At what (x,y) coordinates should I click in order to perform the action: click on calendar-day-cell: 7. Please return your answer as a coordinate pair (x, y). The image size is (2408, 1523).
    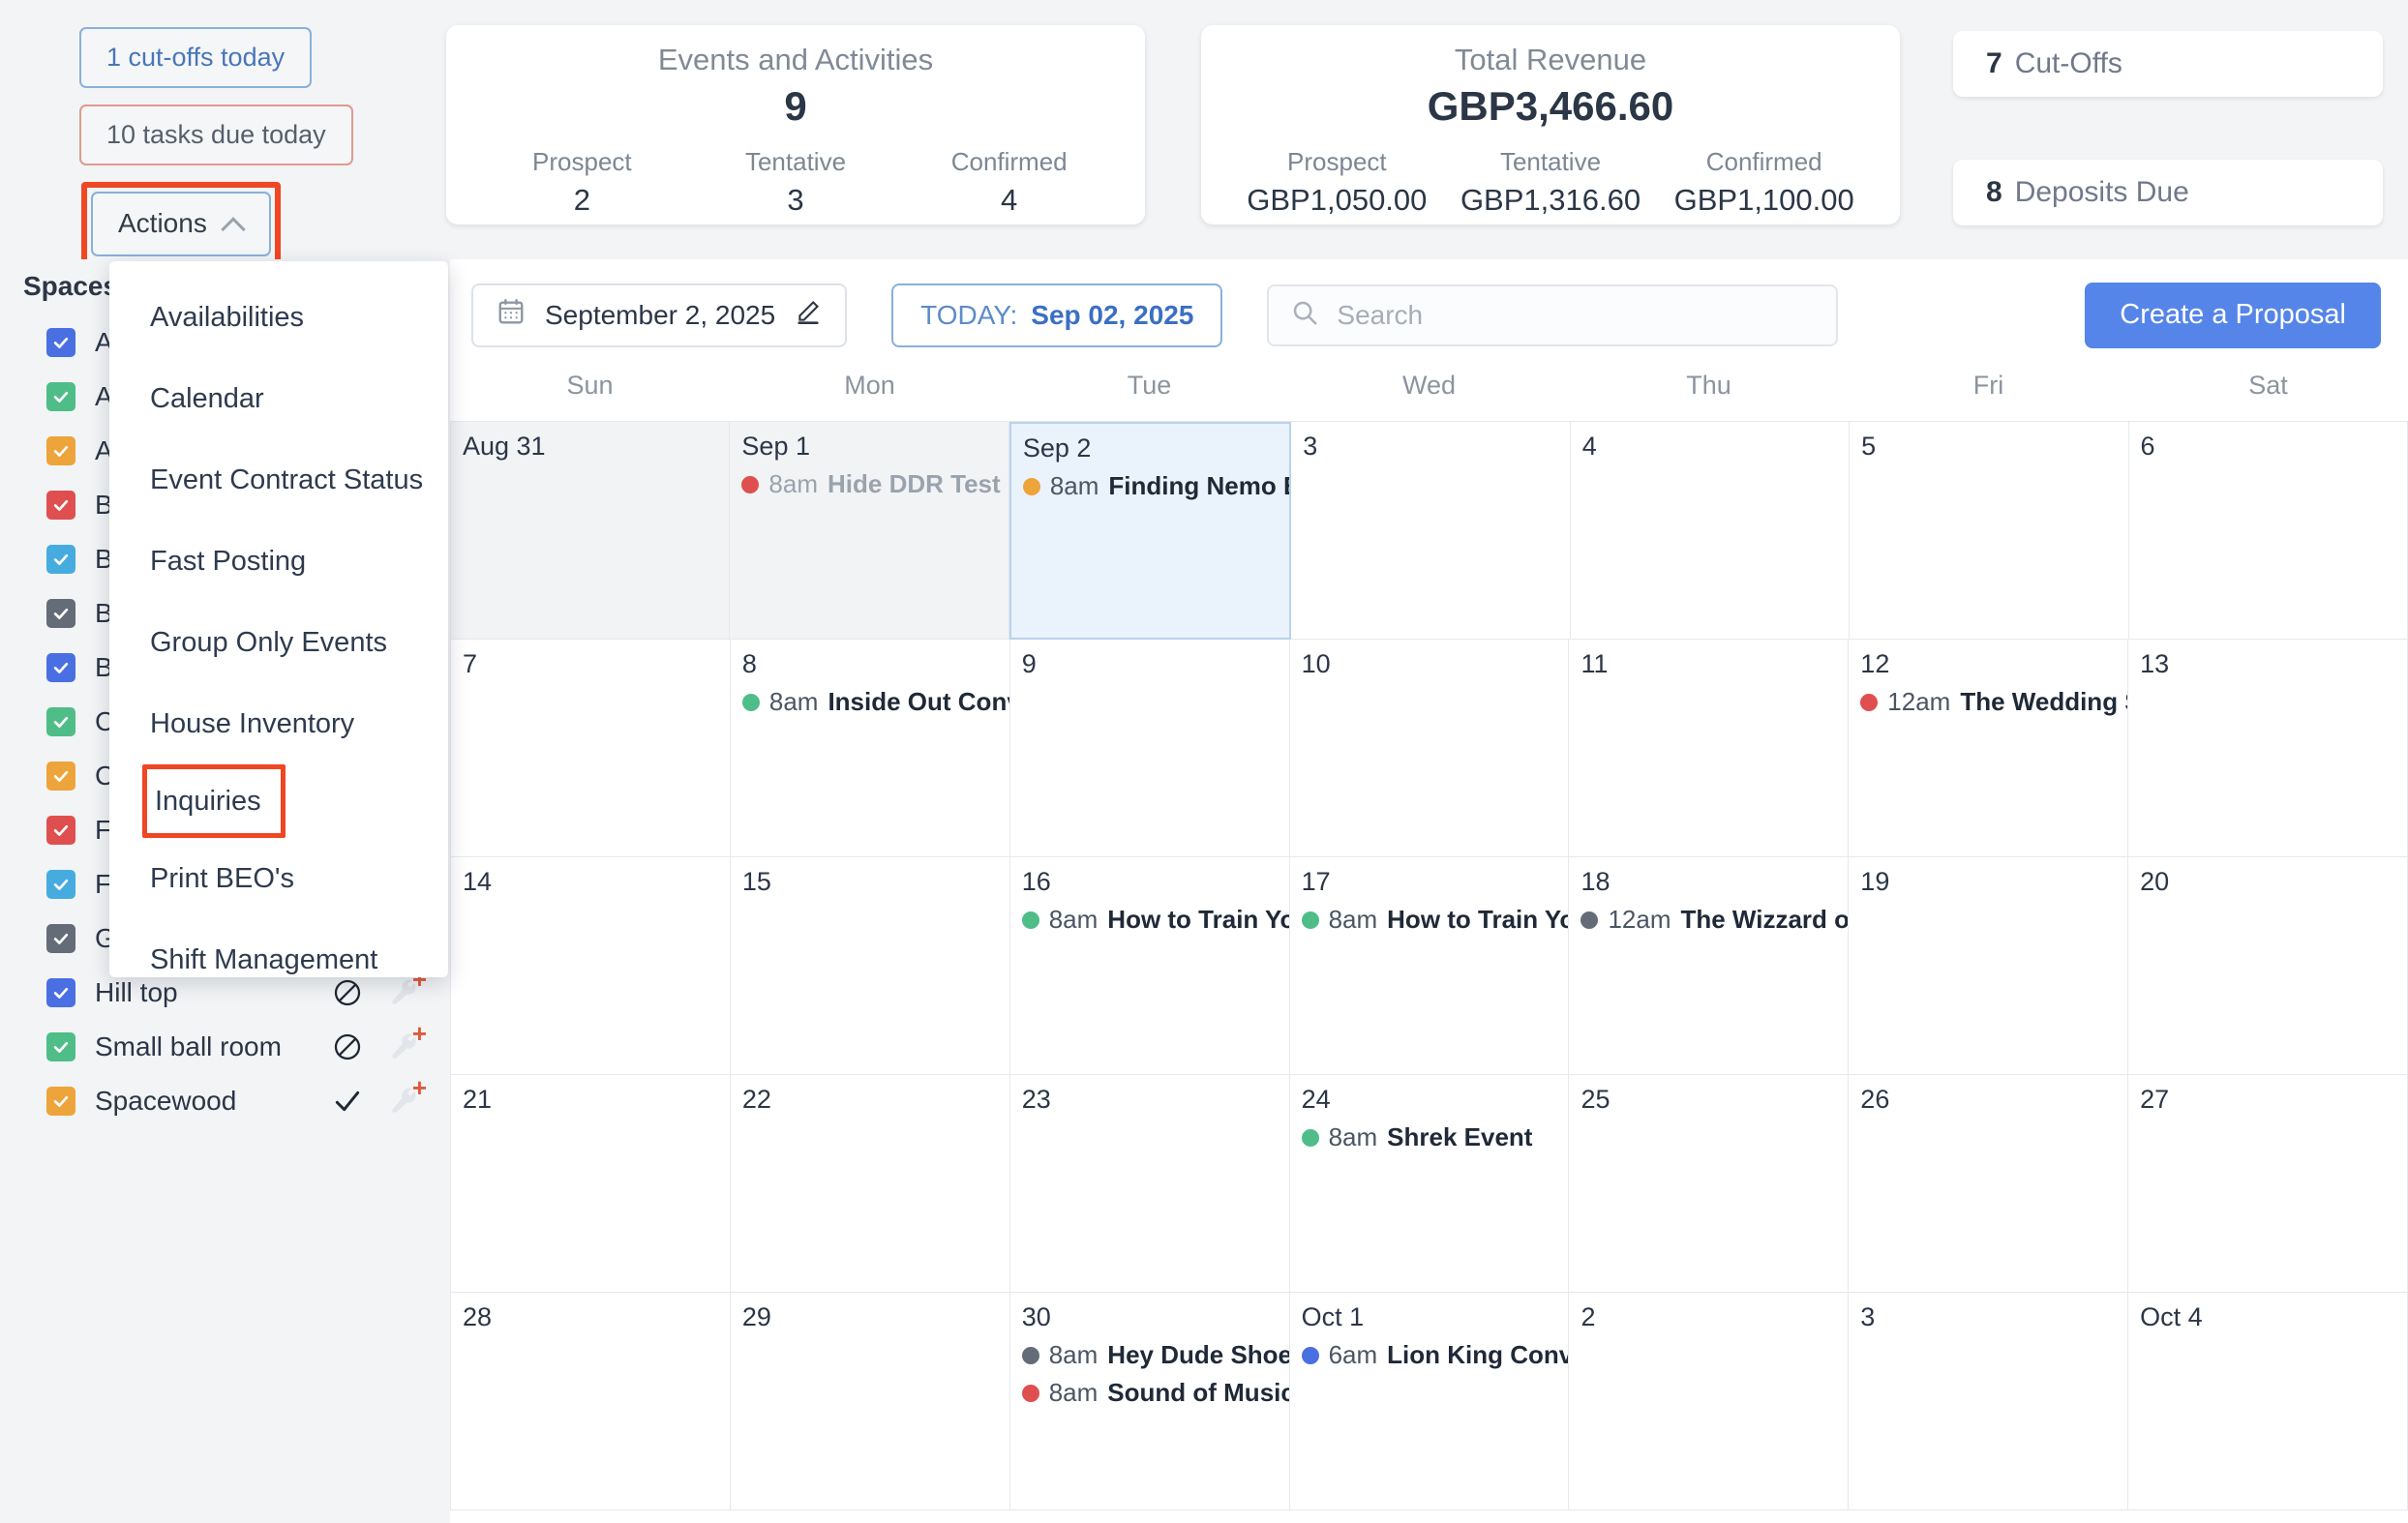
    Looking at the image, I should click on (591, 748).